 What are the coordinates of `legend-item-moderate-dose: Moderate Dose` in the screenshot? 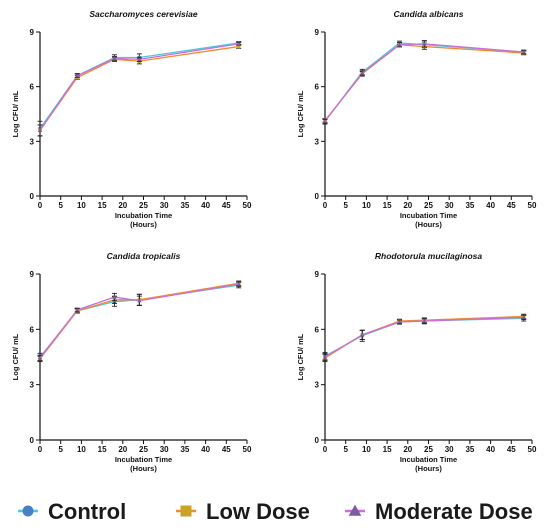 It's located at (439, 511).